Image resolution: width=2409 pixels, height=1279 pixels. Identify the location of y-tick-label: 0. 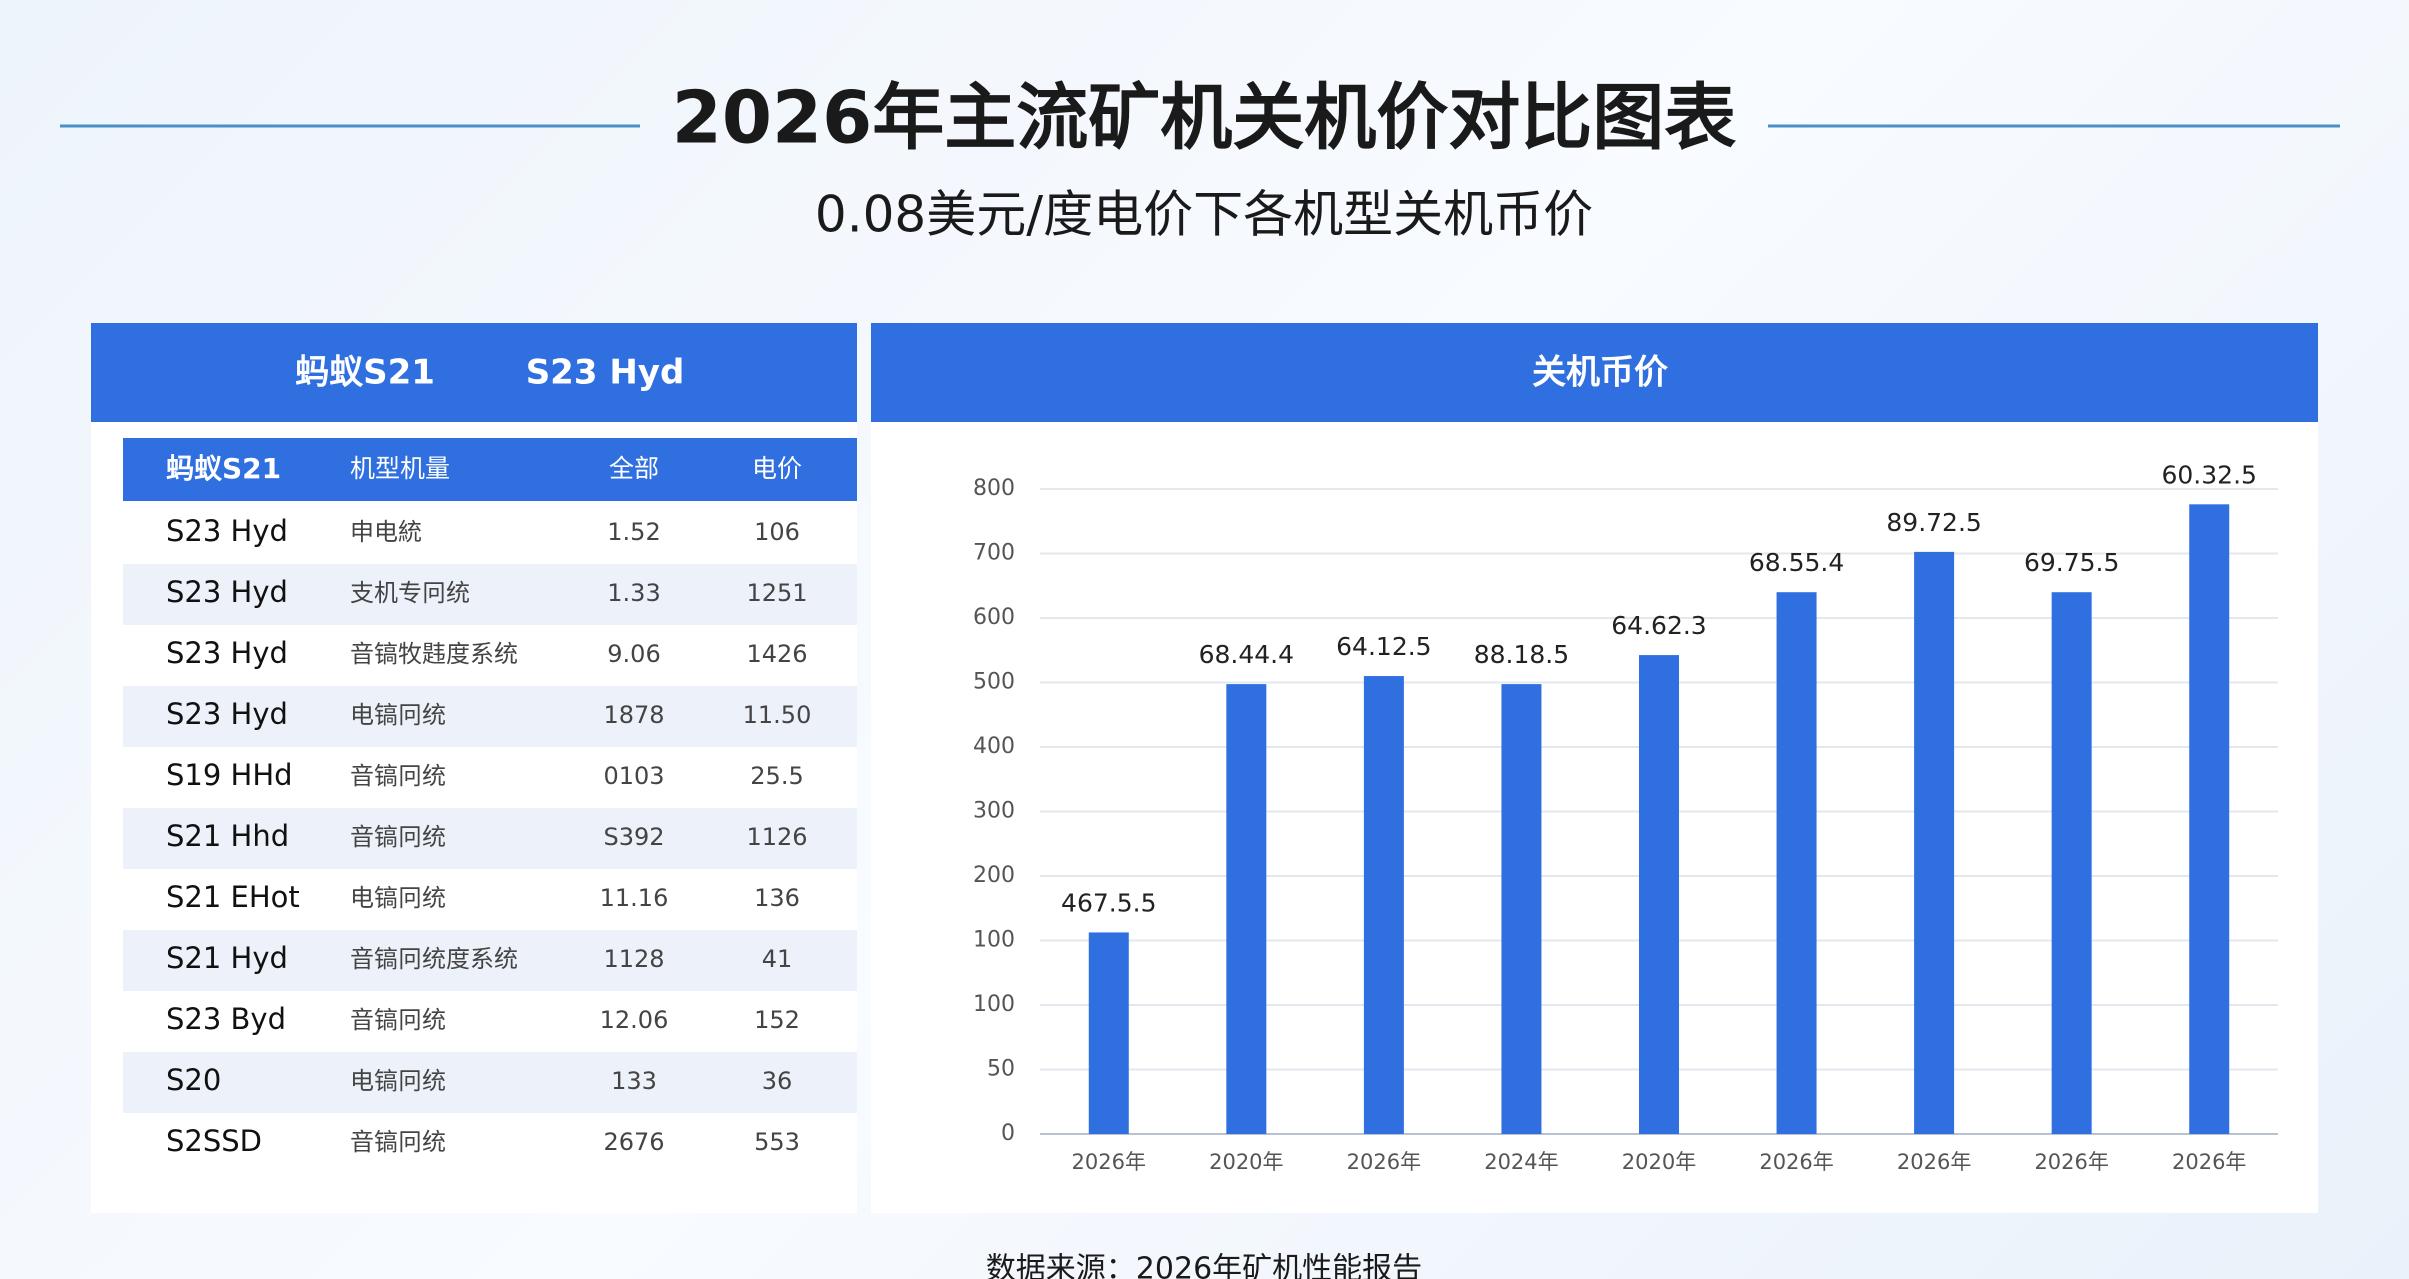
(1008, 1133).